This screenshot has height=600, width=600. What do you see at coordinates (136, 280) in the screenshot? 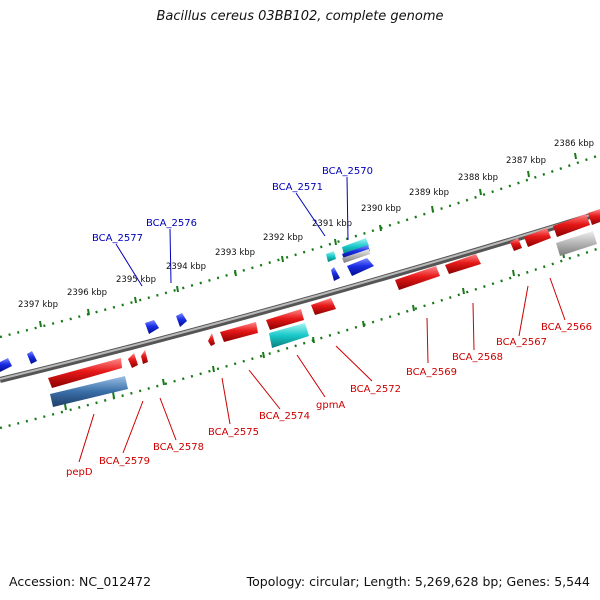
I see `ruler-label: 2395 kbp` at bounding box center [136, 280].